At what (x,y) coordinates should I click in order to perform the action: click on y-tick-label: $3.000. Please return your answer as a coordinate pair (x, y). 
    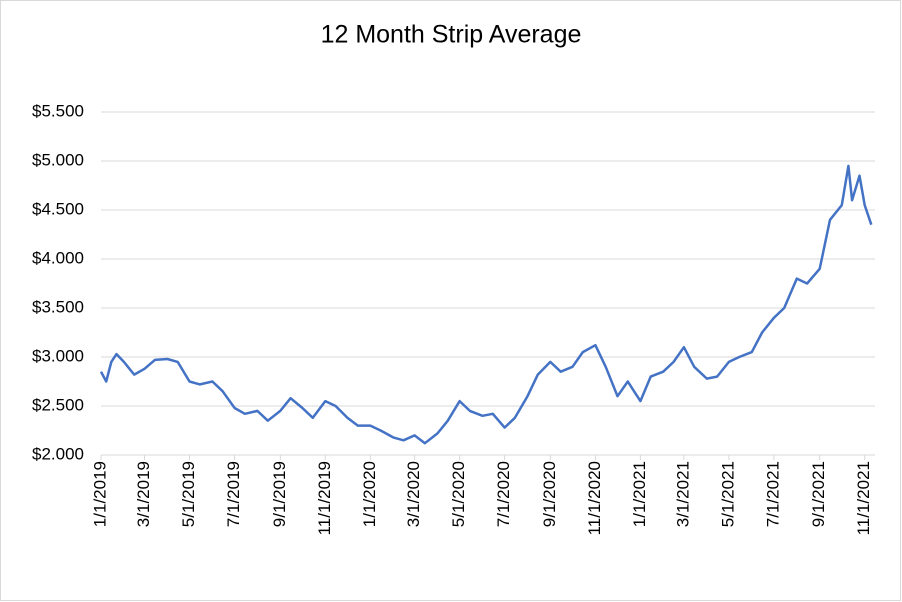
    Looking at the image, I should click on (58, 355).